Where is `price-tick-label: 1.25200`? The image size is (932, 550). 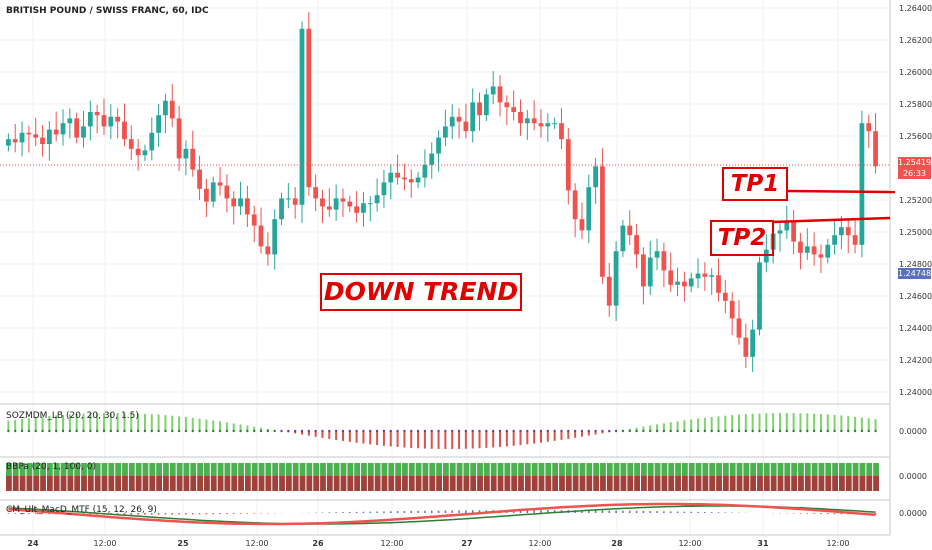
price-tick-label: 1.25200 is located at coordinates (915, 200).